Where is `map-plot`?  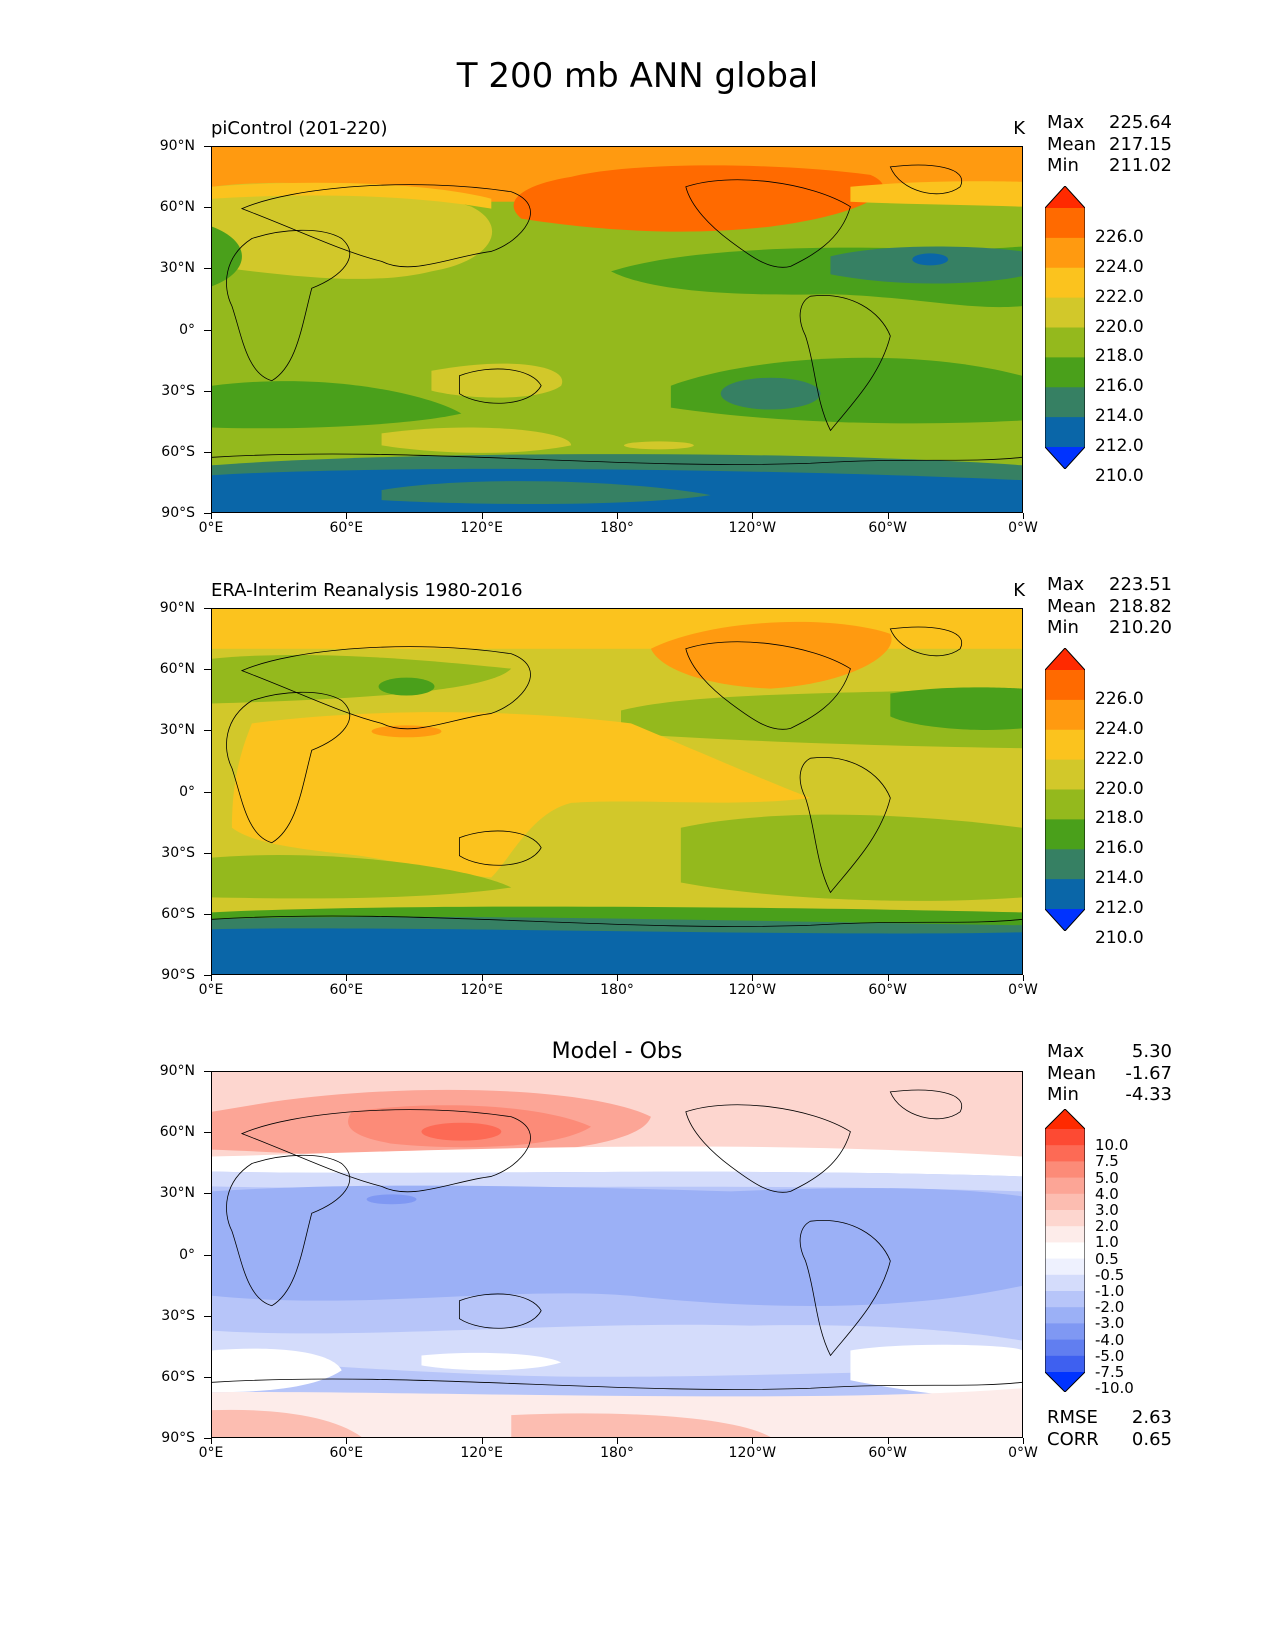
map-plot is located at coordinates (617, 791).